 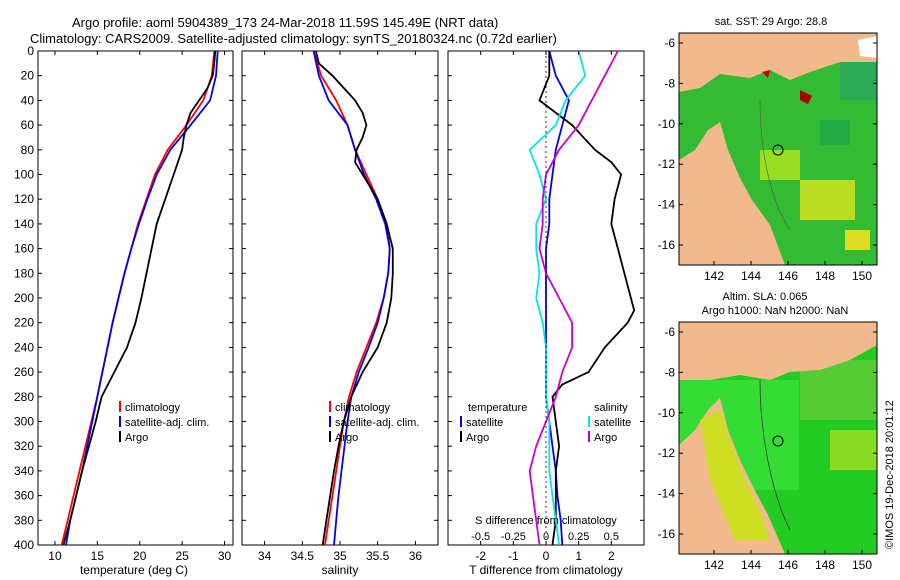 What do you see at coordinates (778, 62) in the screenshot?
I see `sst-map-land-north` at bounding box center [778, 62].